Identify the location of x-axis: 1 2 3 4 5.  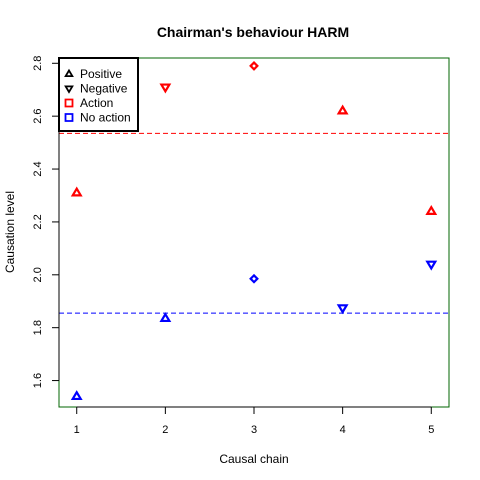
(254, 421).